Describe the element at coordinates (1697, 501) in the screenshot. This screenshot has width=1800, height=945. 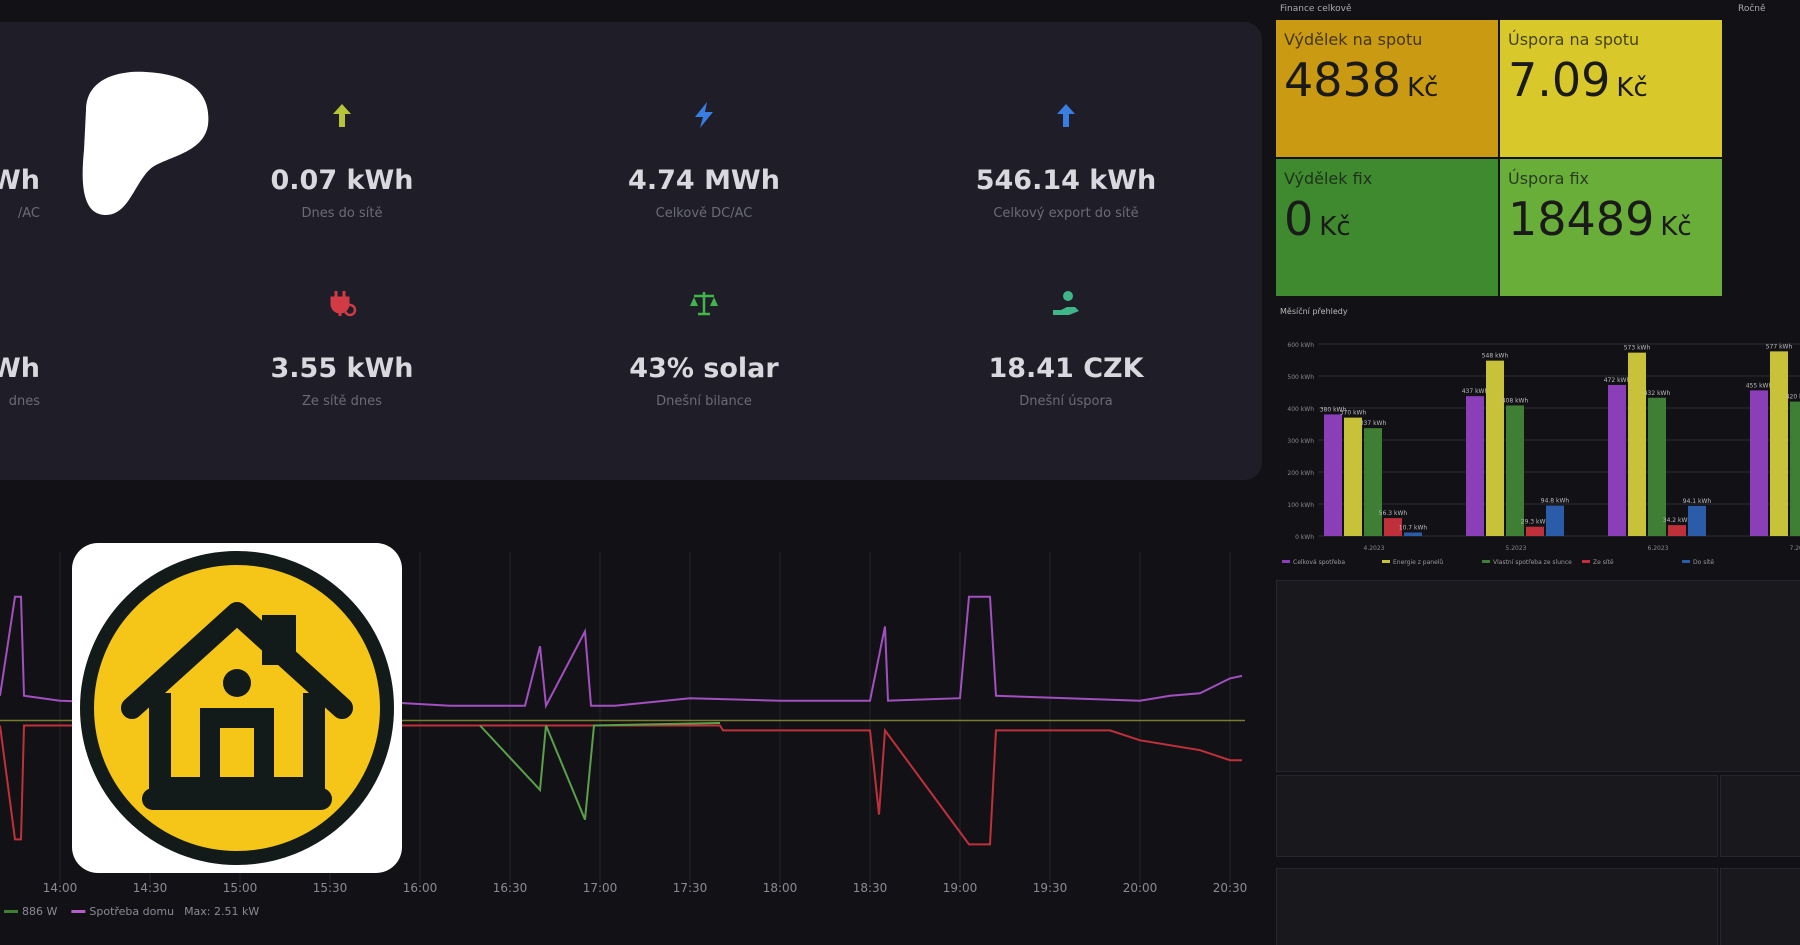
I see `value-label: 94.1 kWh` at that location.